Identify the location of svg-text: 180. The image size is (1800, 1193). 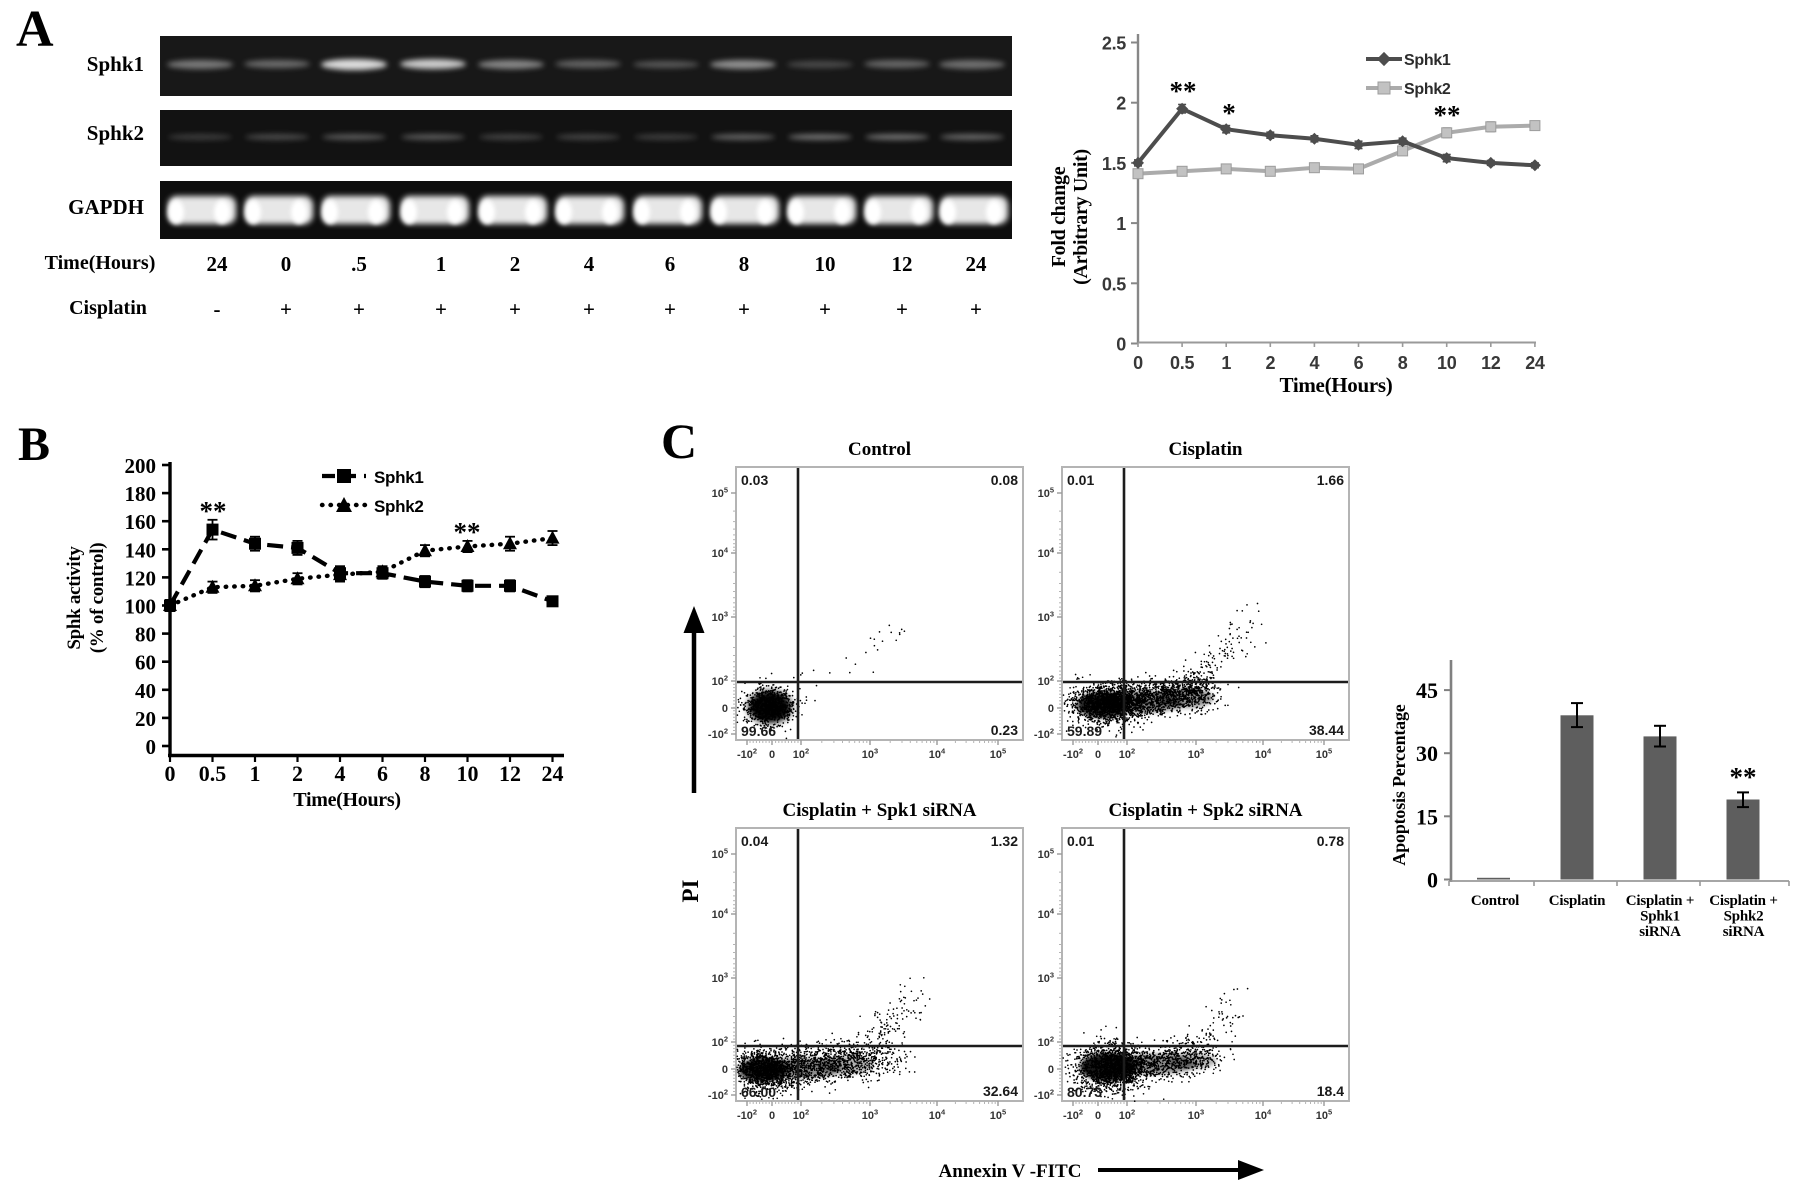
(141, 494).